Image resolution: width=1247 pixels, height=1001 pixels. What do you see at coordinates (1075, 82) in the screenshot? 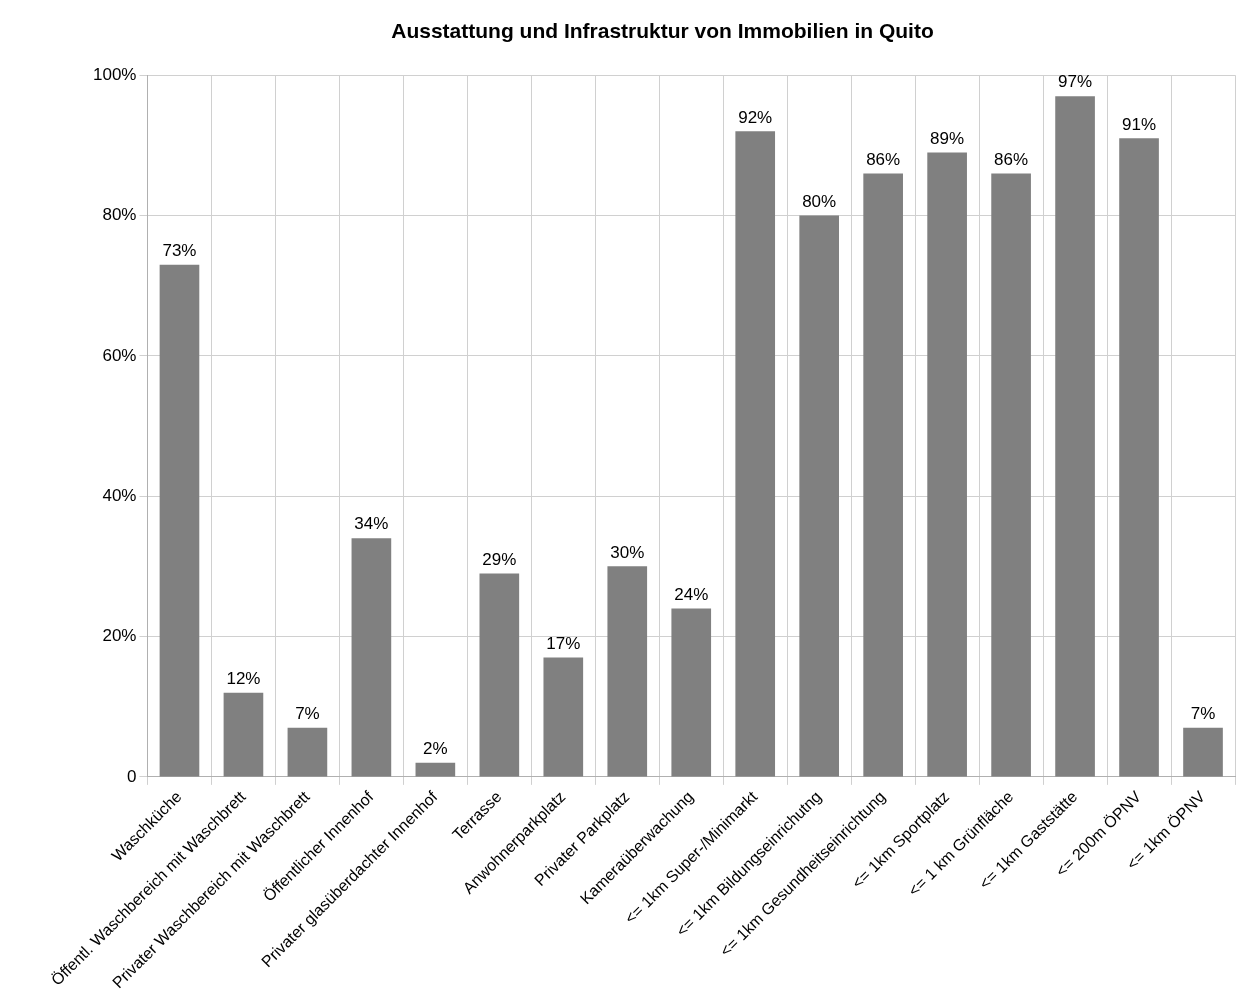
I see `data-label: 97%` at bounding box center [1075, 82].